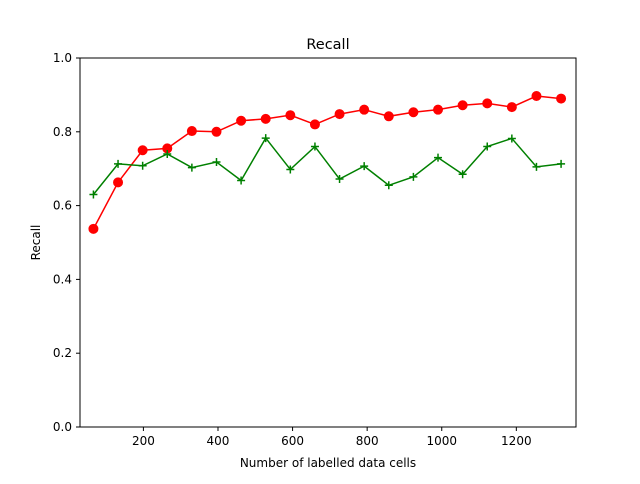 This screenshot has height=484, width=640. I want to click on y-axis-label: Recall, so click(36, 243).